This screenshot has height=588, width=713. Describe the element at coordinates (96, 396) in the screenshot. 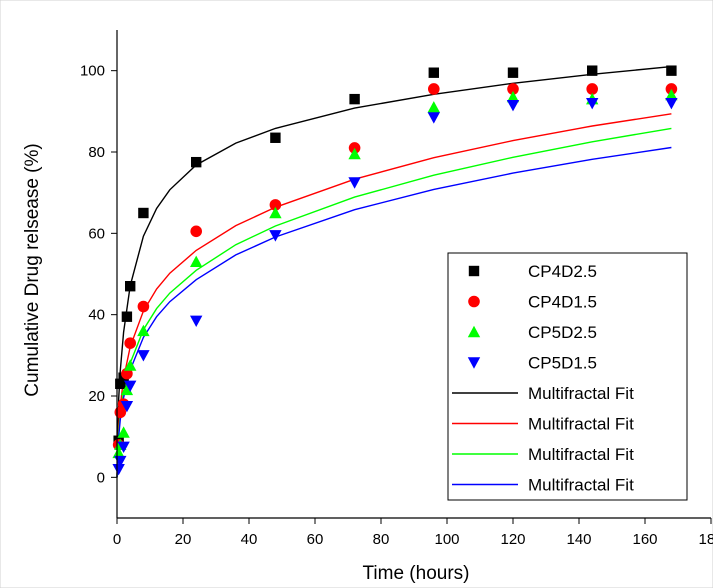

I see `y-tick-label: 20` at that location.